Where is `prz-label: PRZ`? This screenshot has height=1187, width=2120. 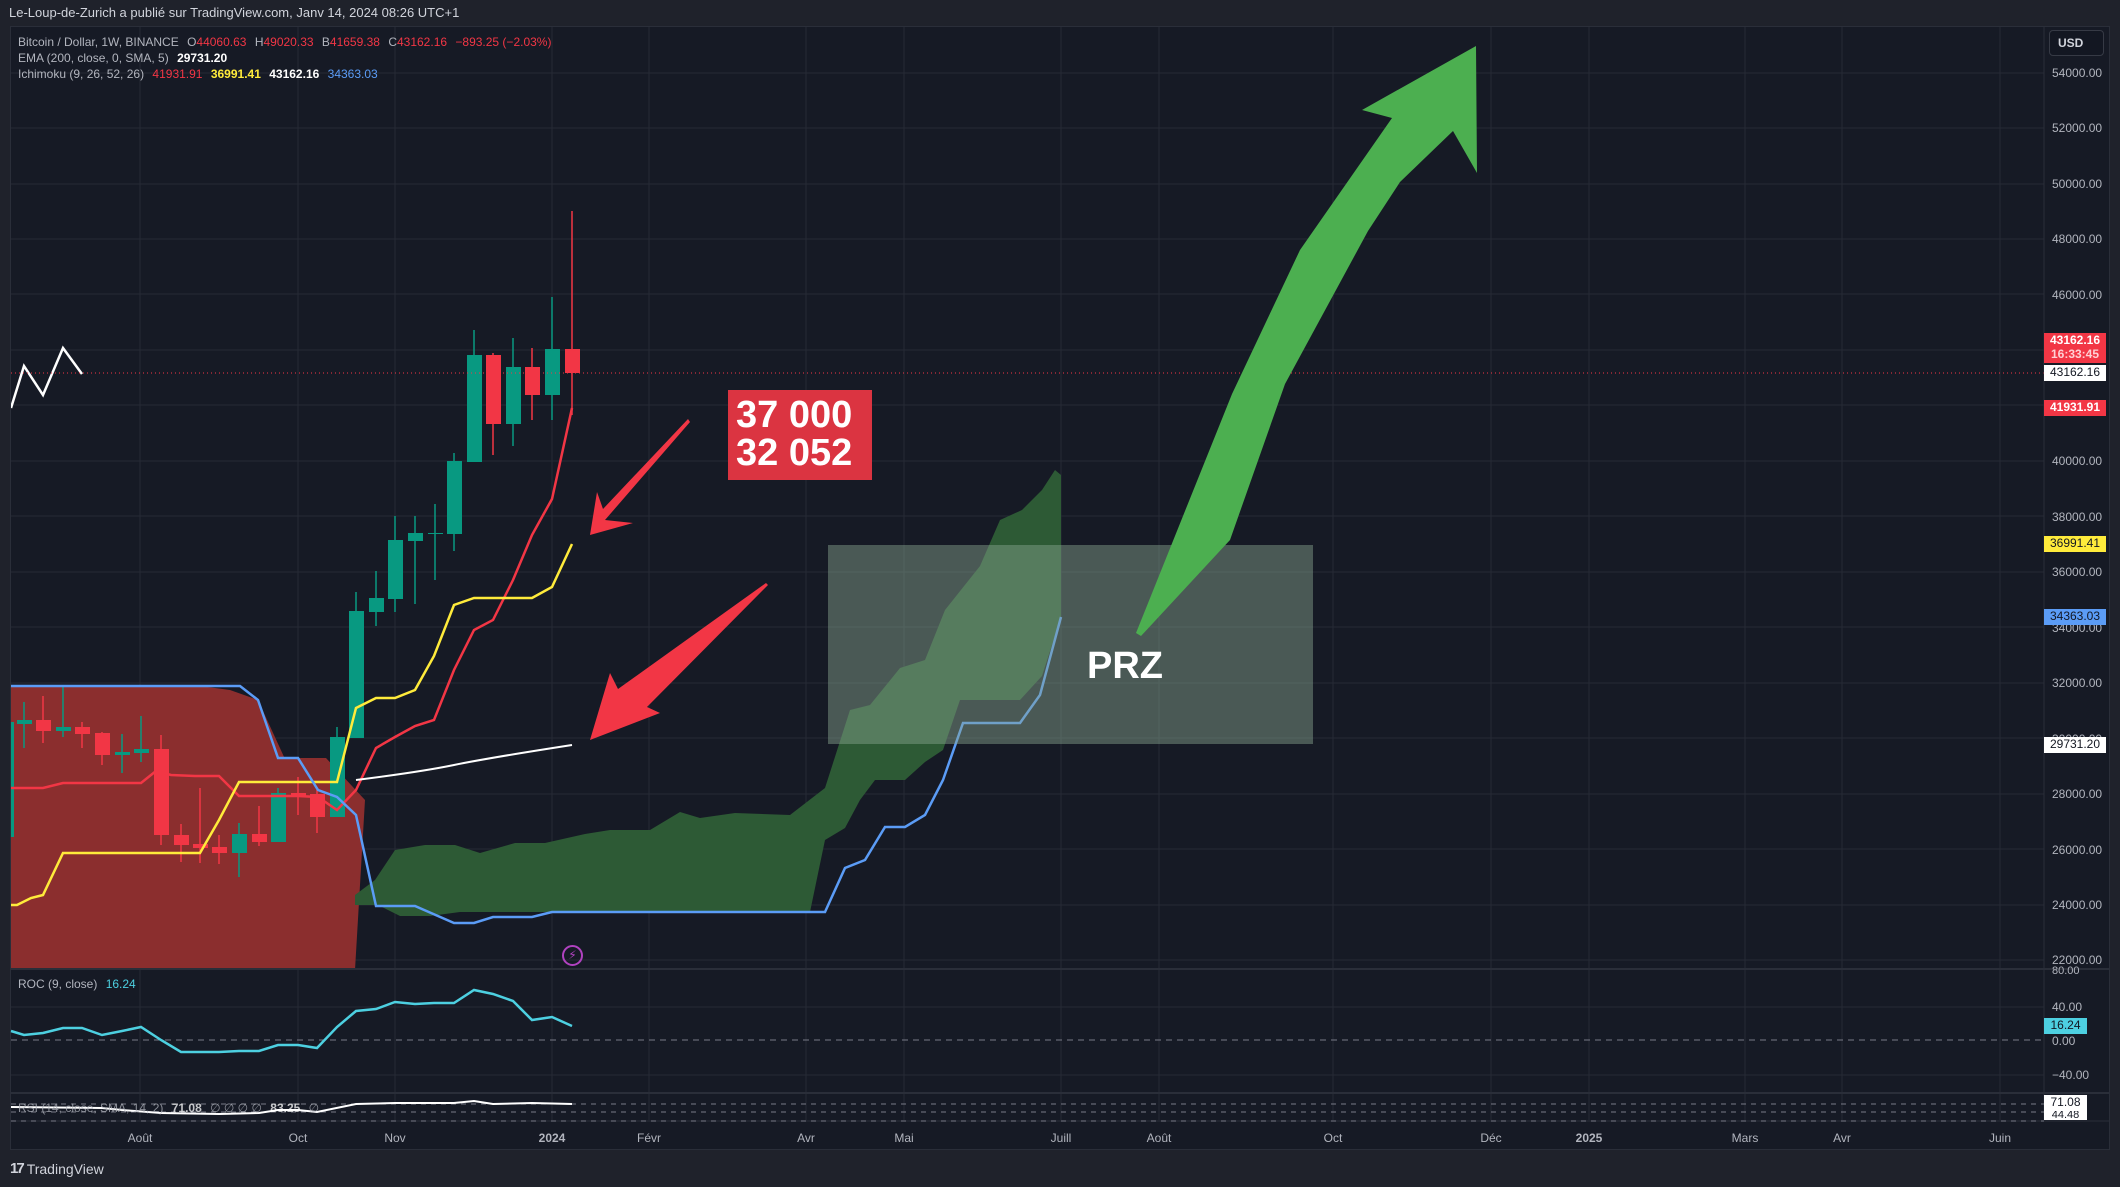 prz-label: PRZ is located at coordinates (1125, 666).